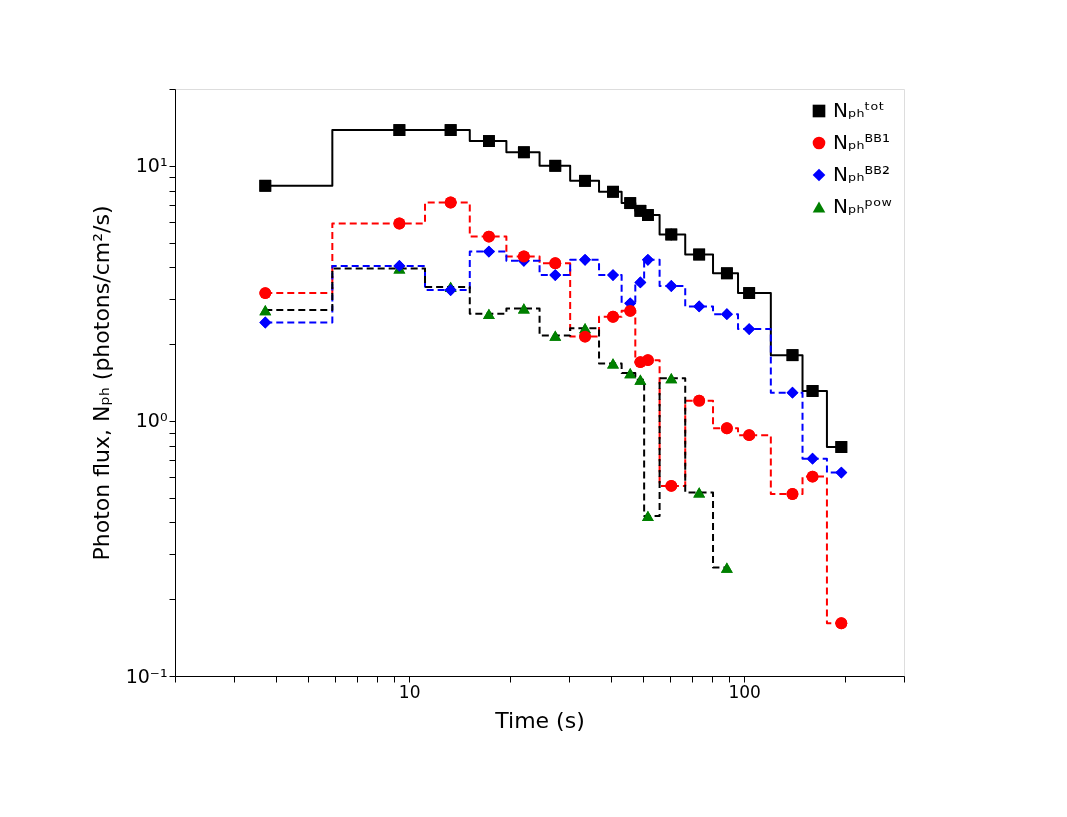 The height and width of the screenshot is (817, 1067). Describe the element at coordinates (101, 383) in the screenshot. I see `y-axis-title: Photon flux, Nₚₕ (photons/cm²/s)` at that location.